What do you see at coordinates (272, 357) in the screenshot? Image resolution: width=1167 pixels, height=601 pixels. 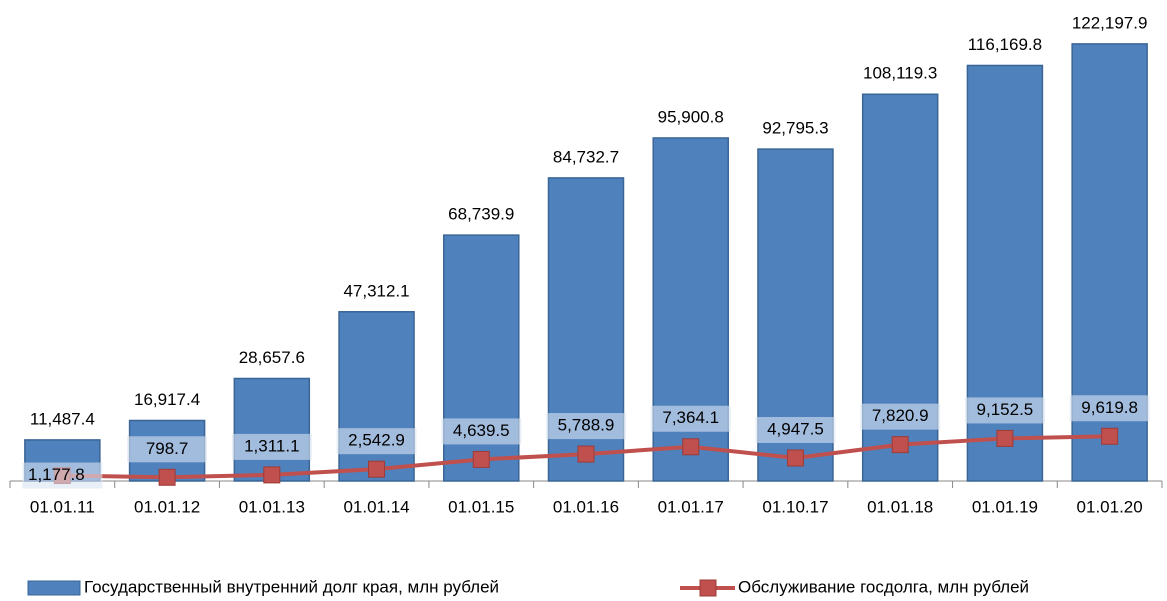 I see `bar-value-label: 28,657.6` at bounding box center [272, 357].